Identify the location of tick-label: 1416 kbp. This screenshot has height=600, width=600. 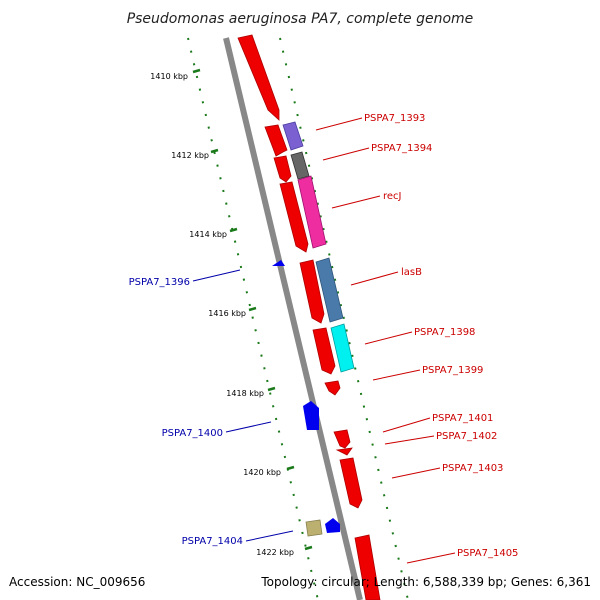
(227, 313).